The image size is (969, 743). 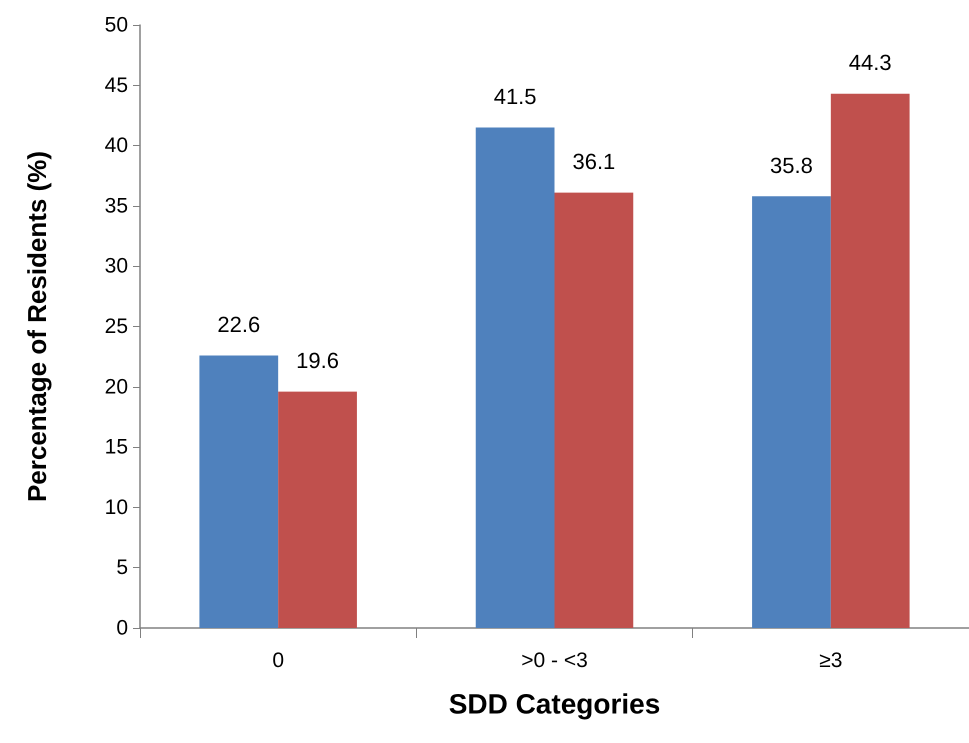 What do you see at coordinates (870, 63) in the screenshot?
I see `data-label: 44.3` at bounding box center [870, 63].